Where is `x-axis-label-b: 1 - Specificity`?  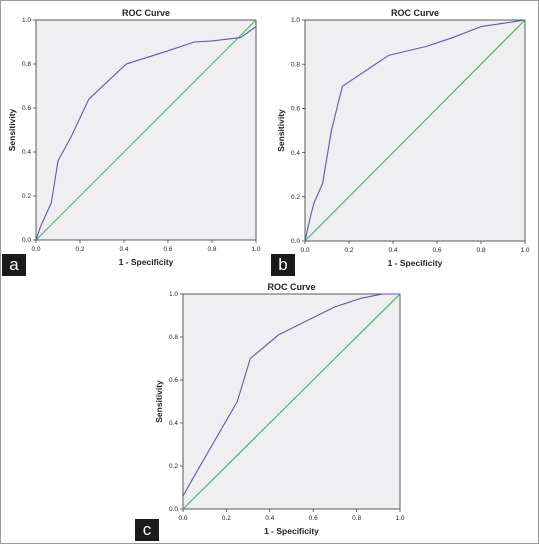 x-axis-label-b: 1 - Specificity is located at coordinates (415, 263).